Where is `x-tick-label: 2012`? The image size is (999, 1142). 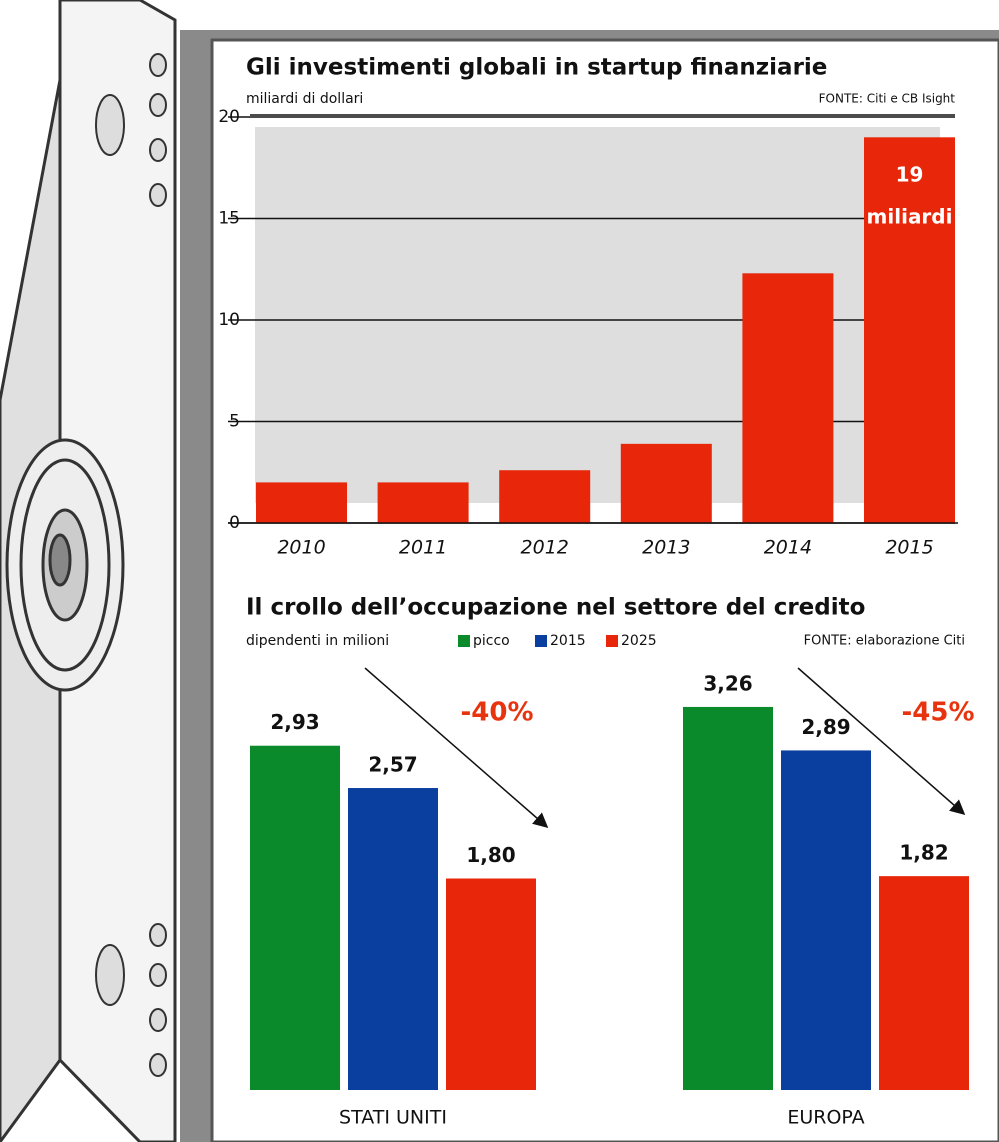
x-tick-label: 2012 is located at coordinates (545, 548).